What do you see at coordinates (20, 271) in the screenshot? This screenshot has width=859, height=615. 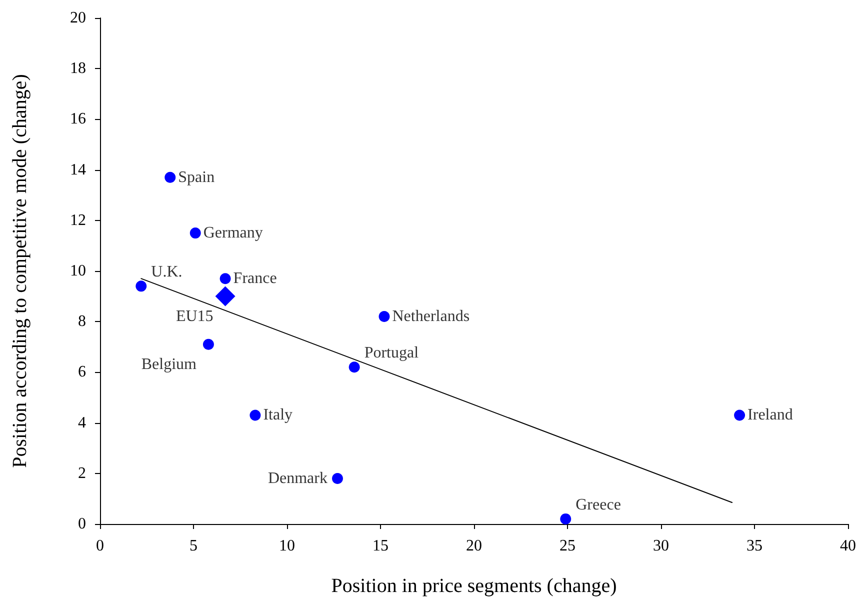 I see `y-axis-title: Position according to competitive mode (change)` at bounding box center [20, 271].